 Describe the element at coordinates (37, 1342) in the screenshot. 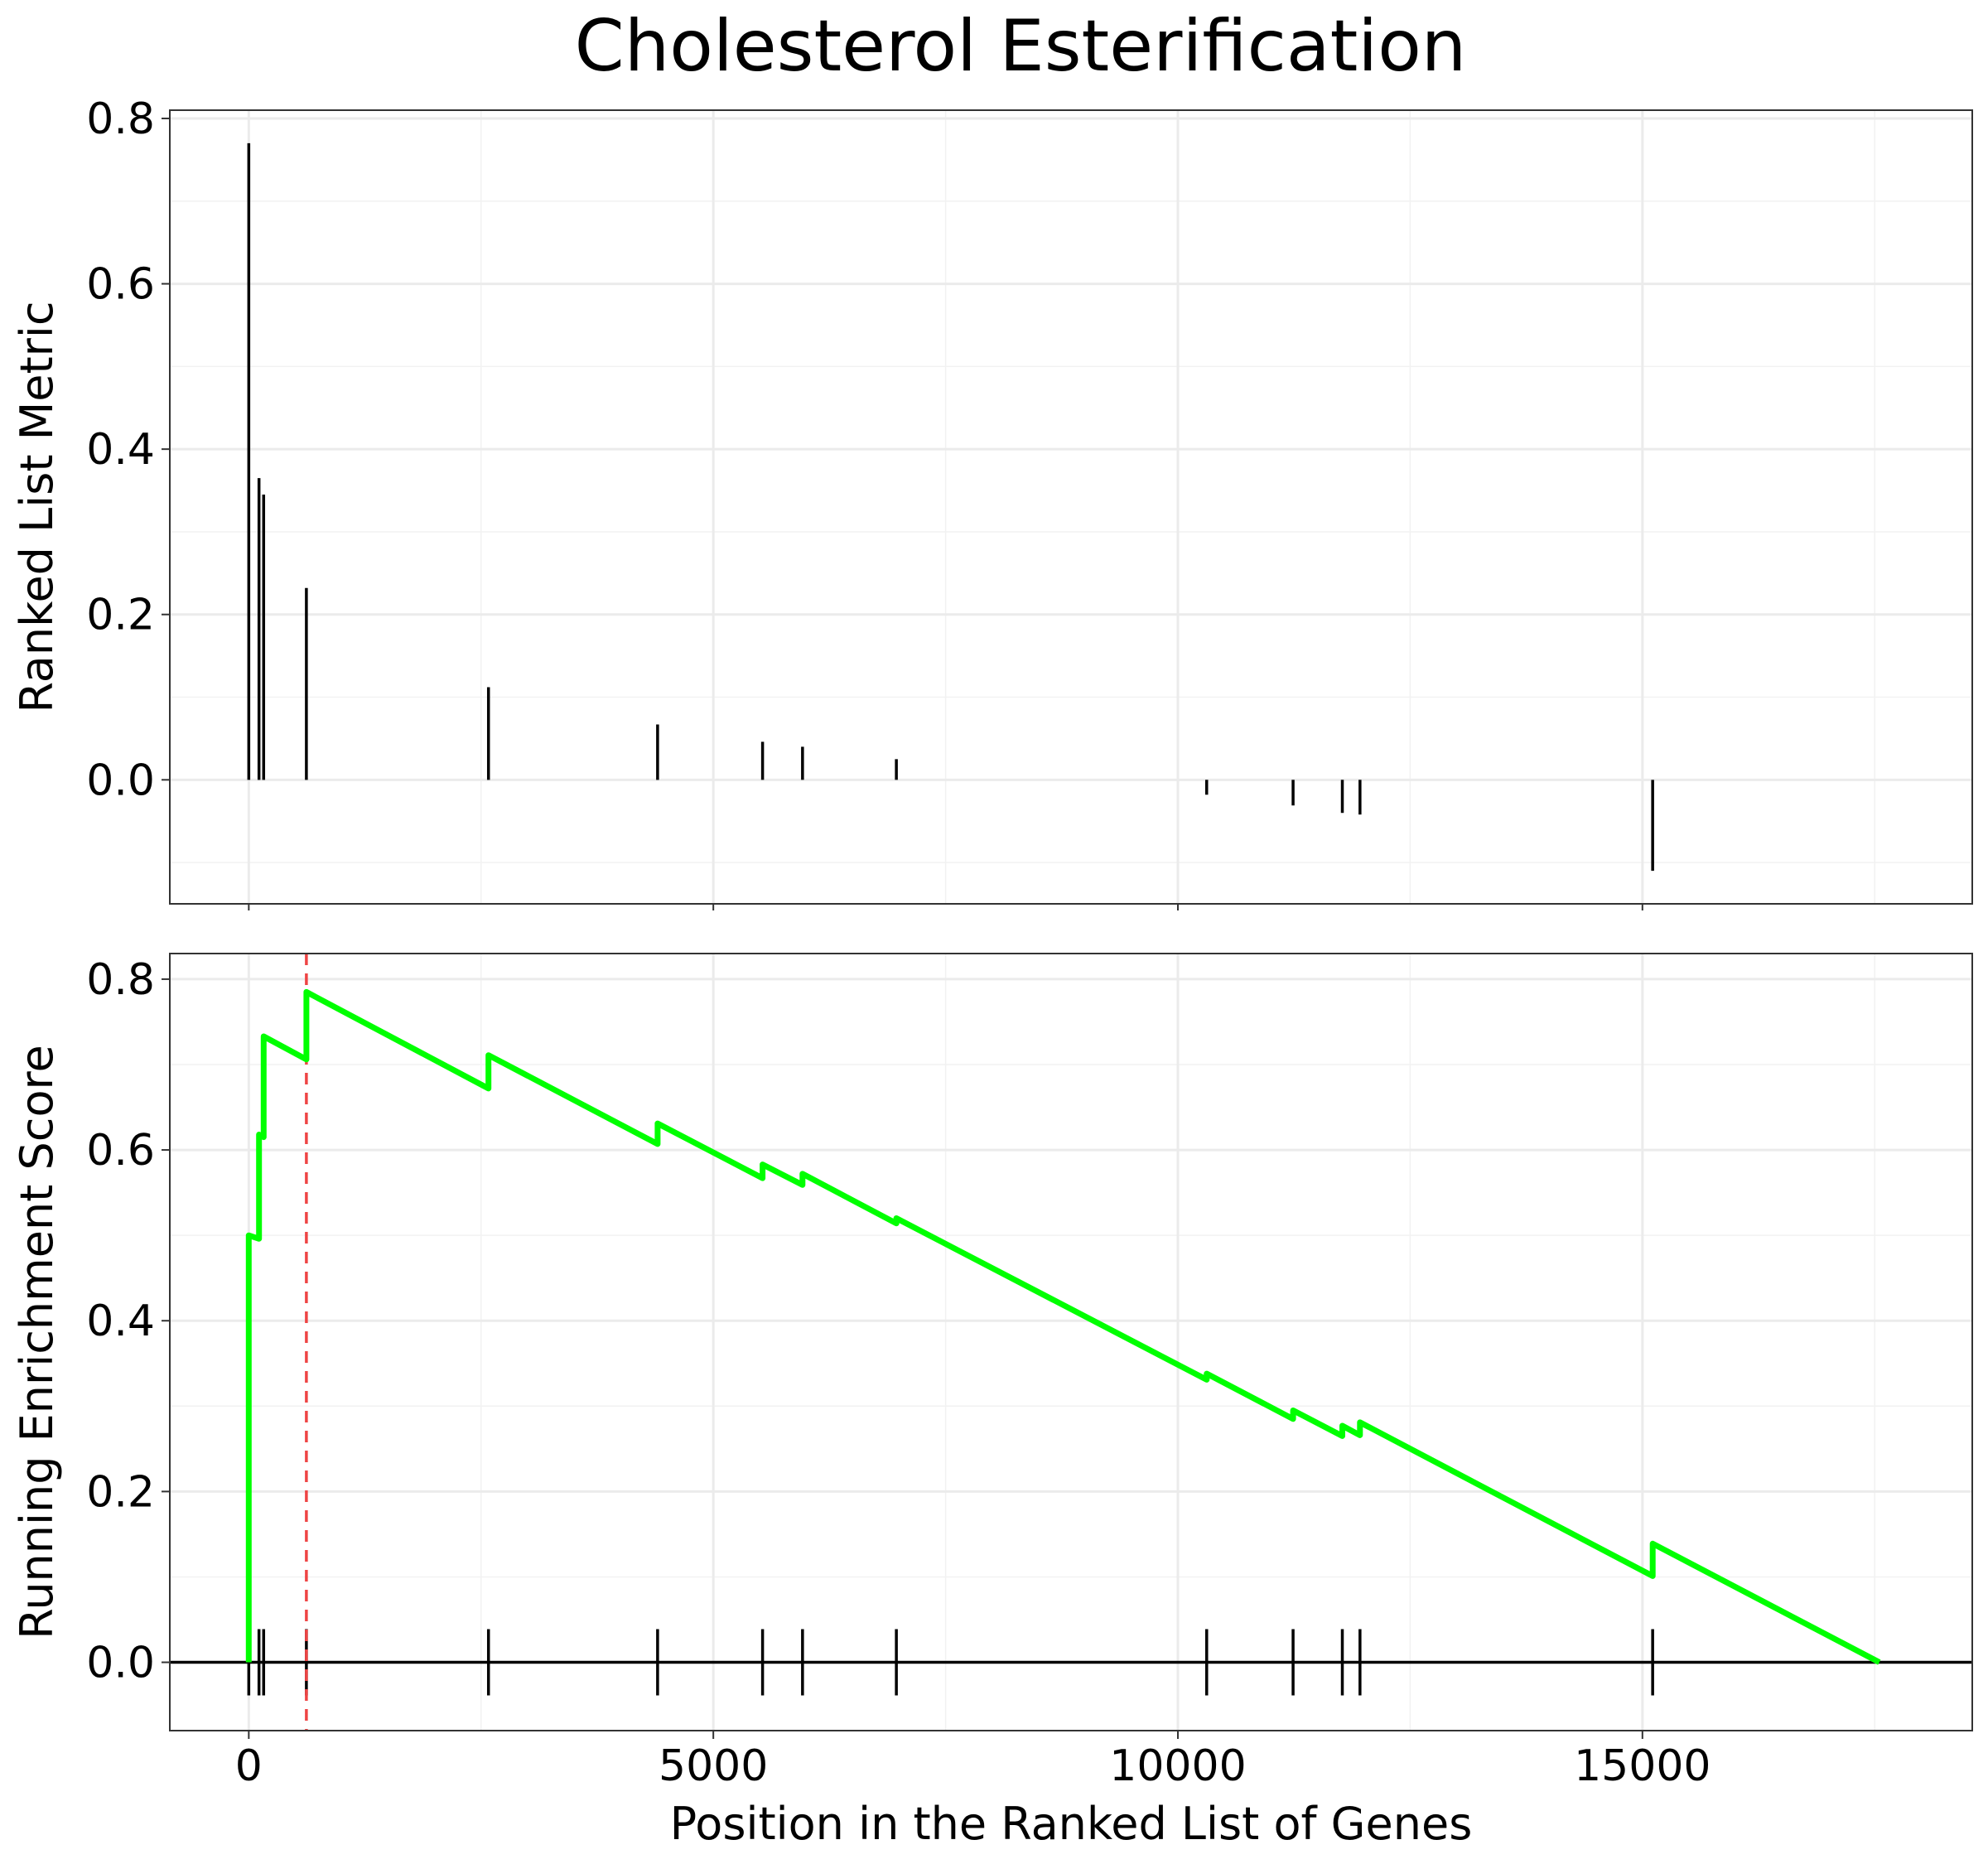

I see `running-es-y-axis-title: Running Enrichment Score` at that location.